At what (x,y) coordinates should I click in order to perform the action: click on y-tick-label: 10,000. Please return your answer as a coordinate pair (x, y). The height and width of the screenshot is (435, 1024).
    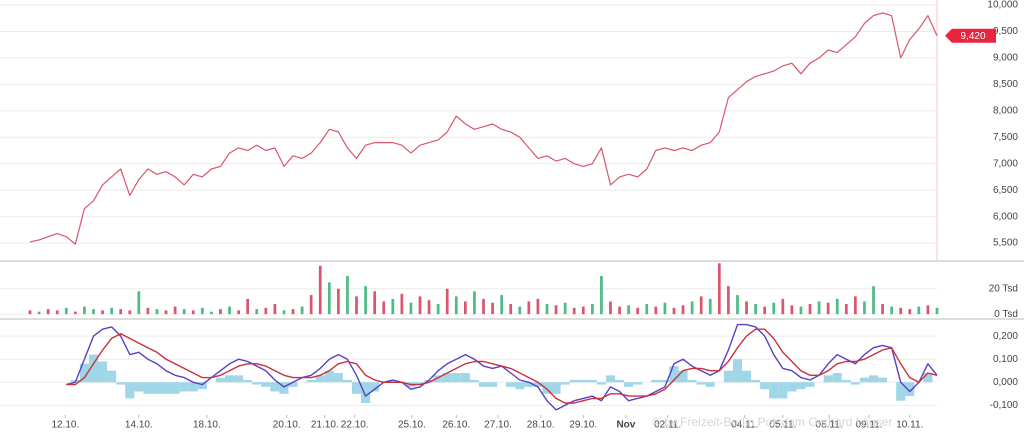
    Looking at the image, I should click on (1002, 5).